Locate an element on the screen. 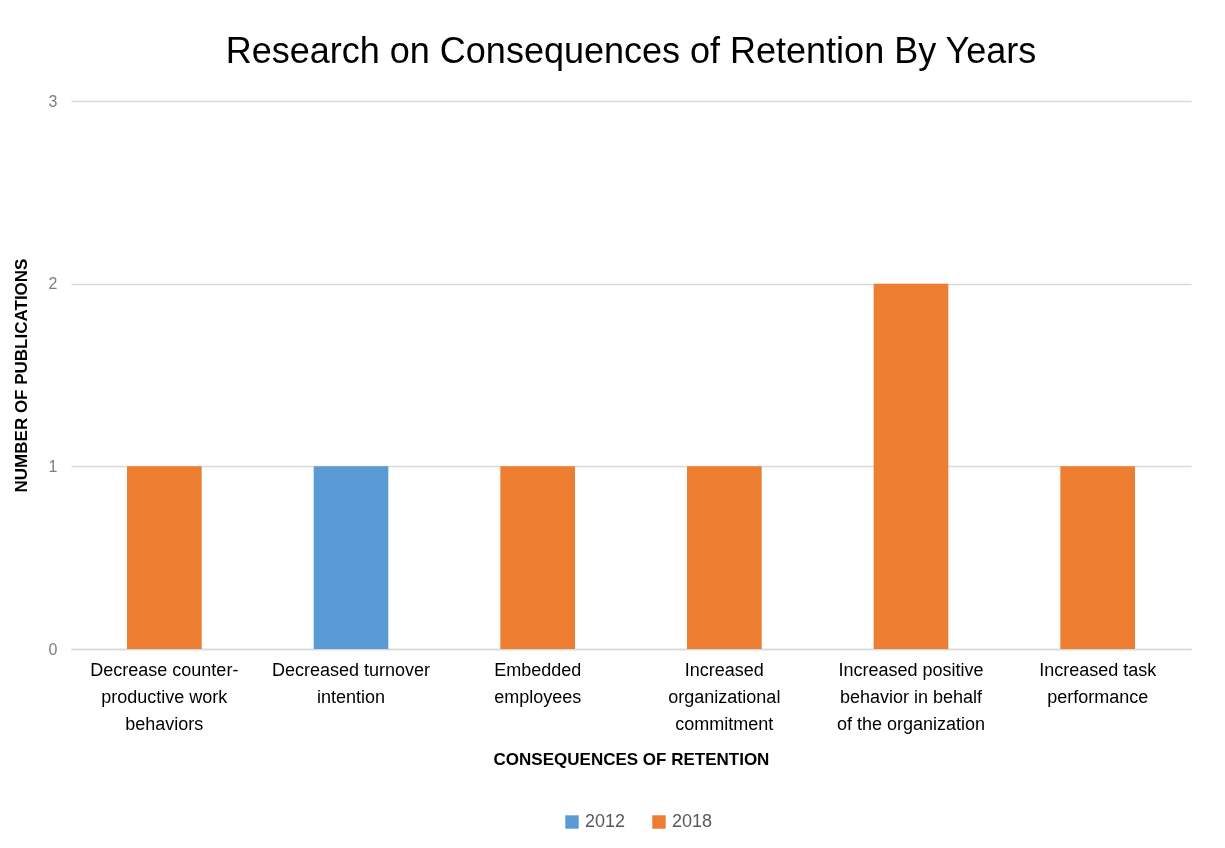  y-tick-label: 2 is located at coordinates (53, 284).